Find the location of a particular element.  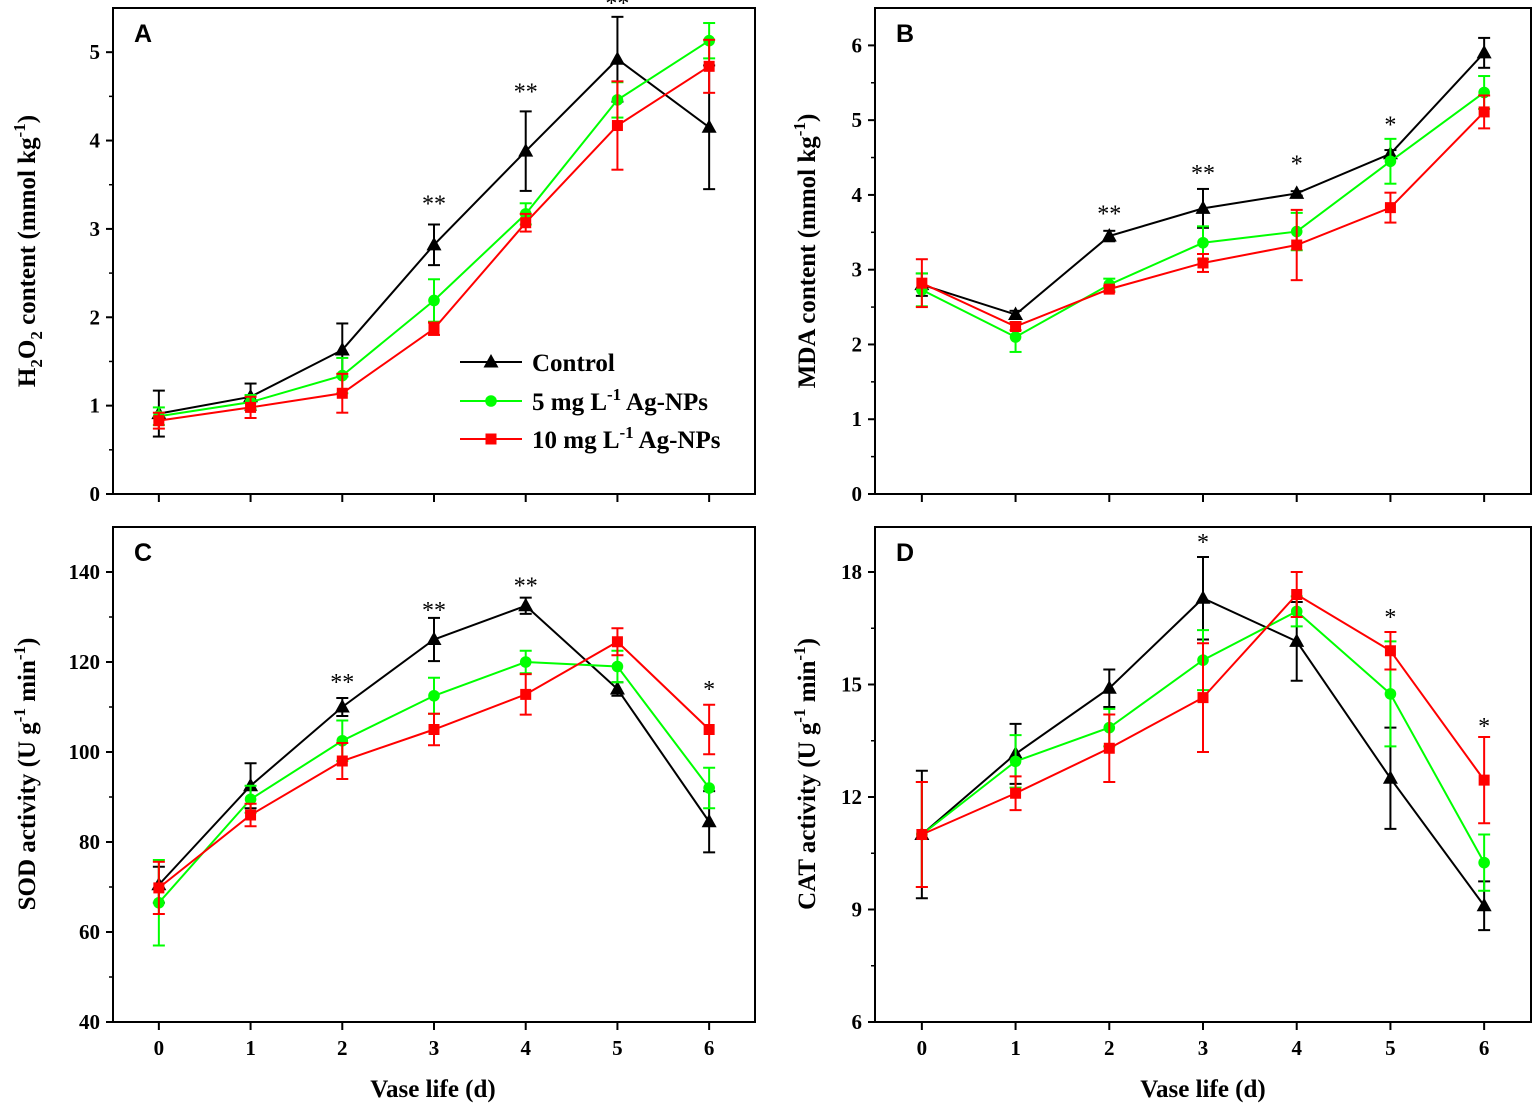

legend-label-part: Control is located at coordinates (573, 363).